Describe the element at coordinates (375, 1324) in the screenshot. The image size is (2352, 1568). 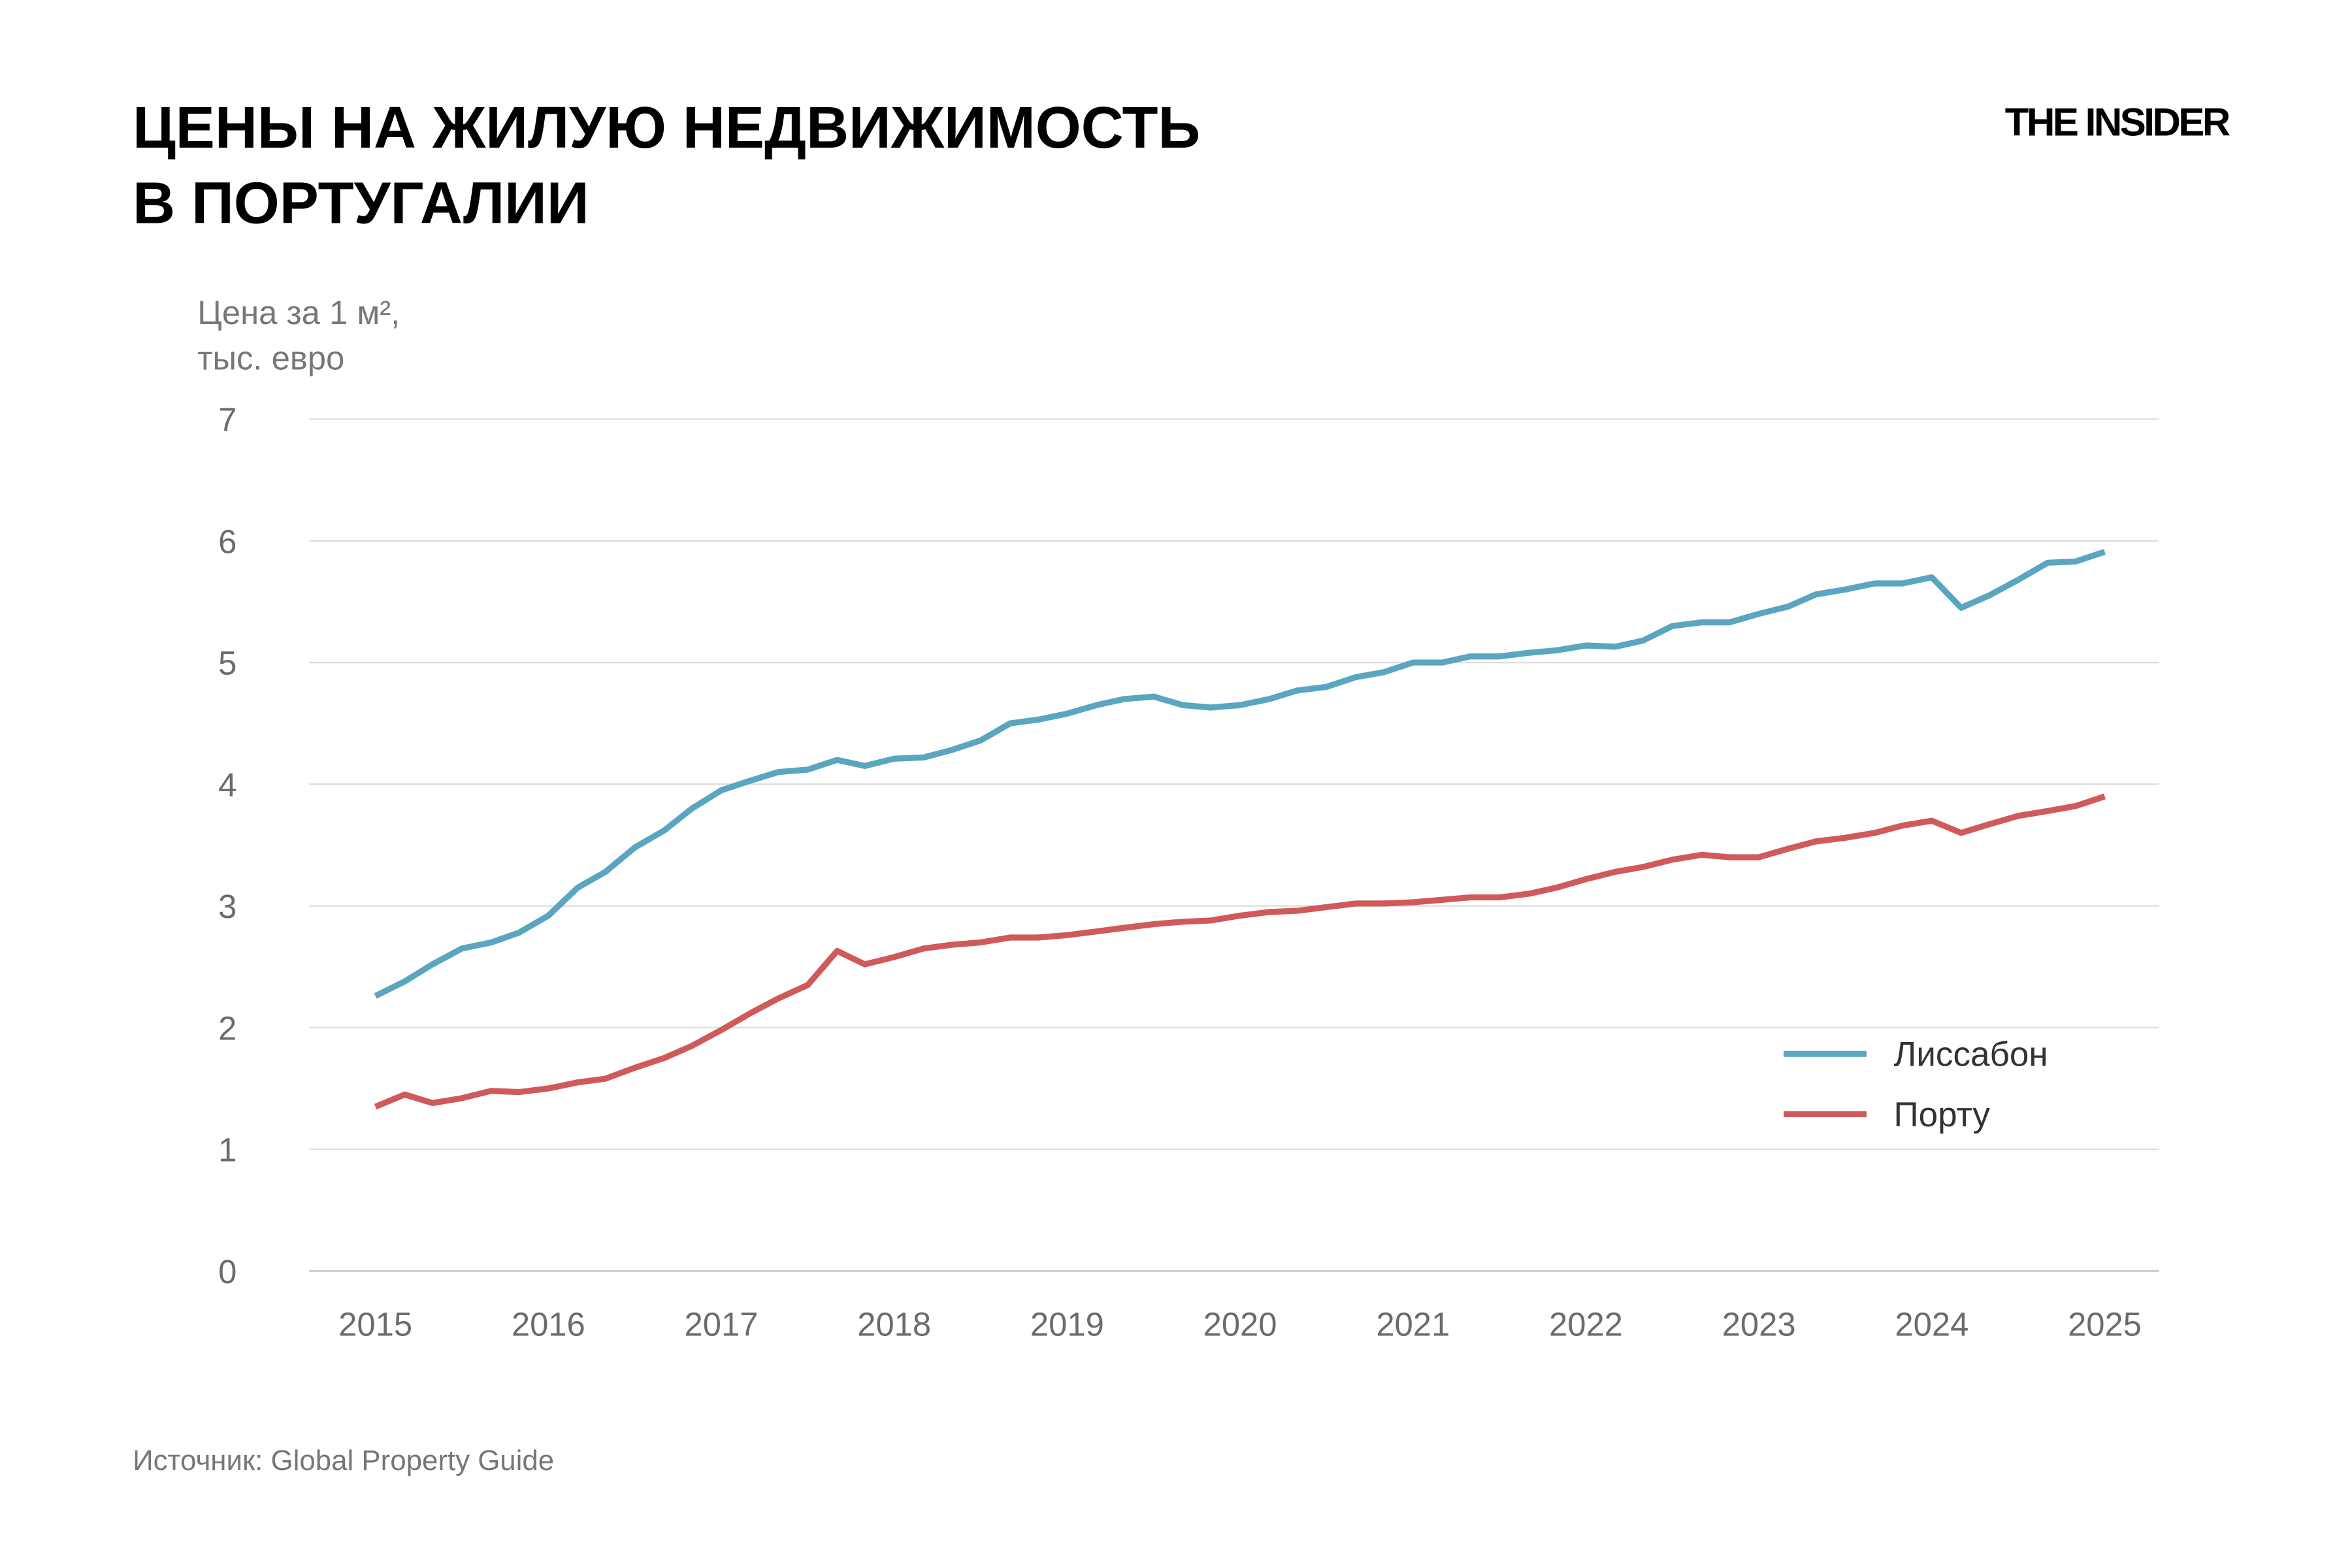
I see `x-tick-label: 2015` at that location.